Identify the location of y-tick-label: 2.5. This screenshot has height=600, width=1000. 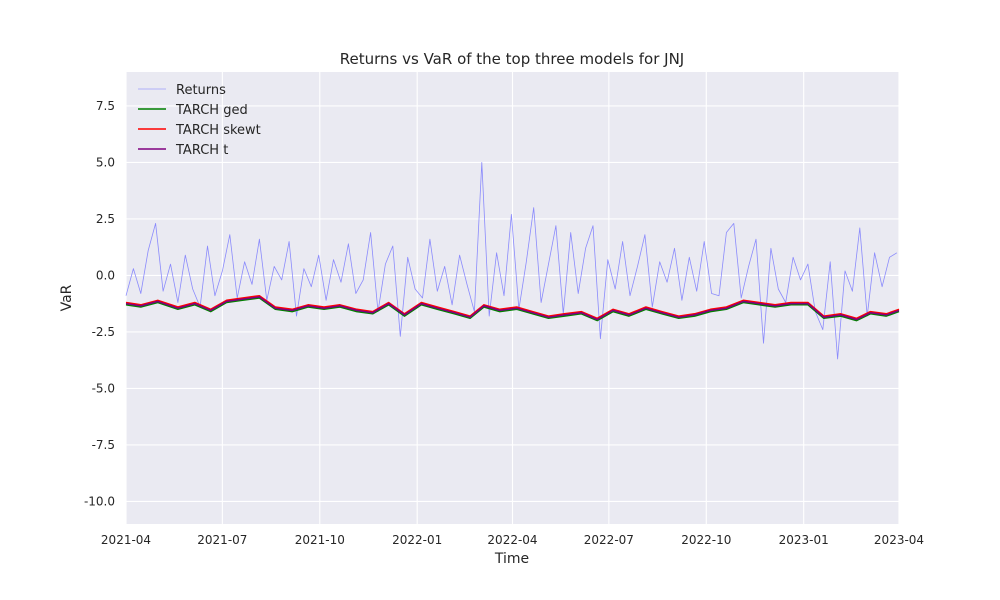
(105, 219).